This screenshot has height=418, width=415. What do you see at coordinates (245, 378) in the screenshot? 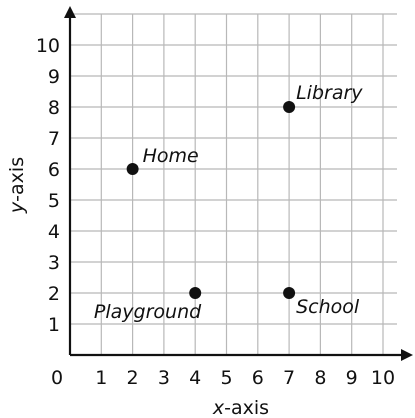
I see `x-tick-labels: 1 2 3 4 5 6 7 8 9 10` at bounding box center [245, 378].